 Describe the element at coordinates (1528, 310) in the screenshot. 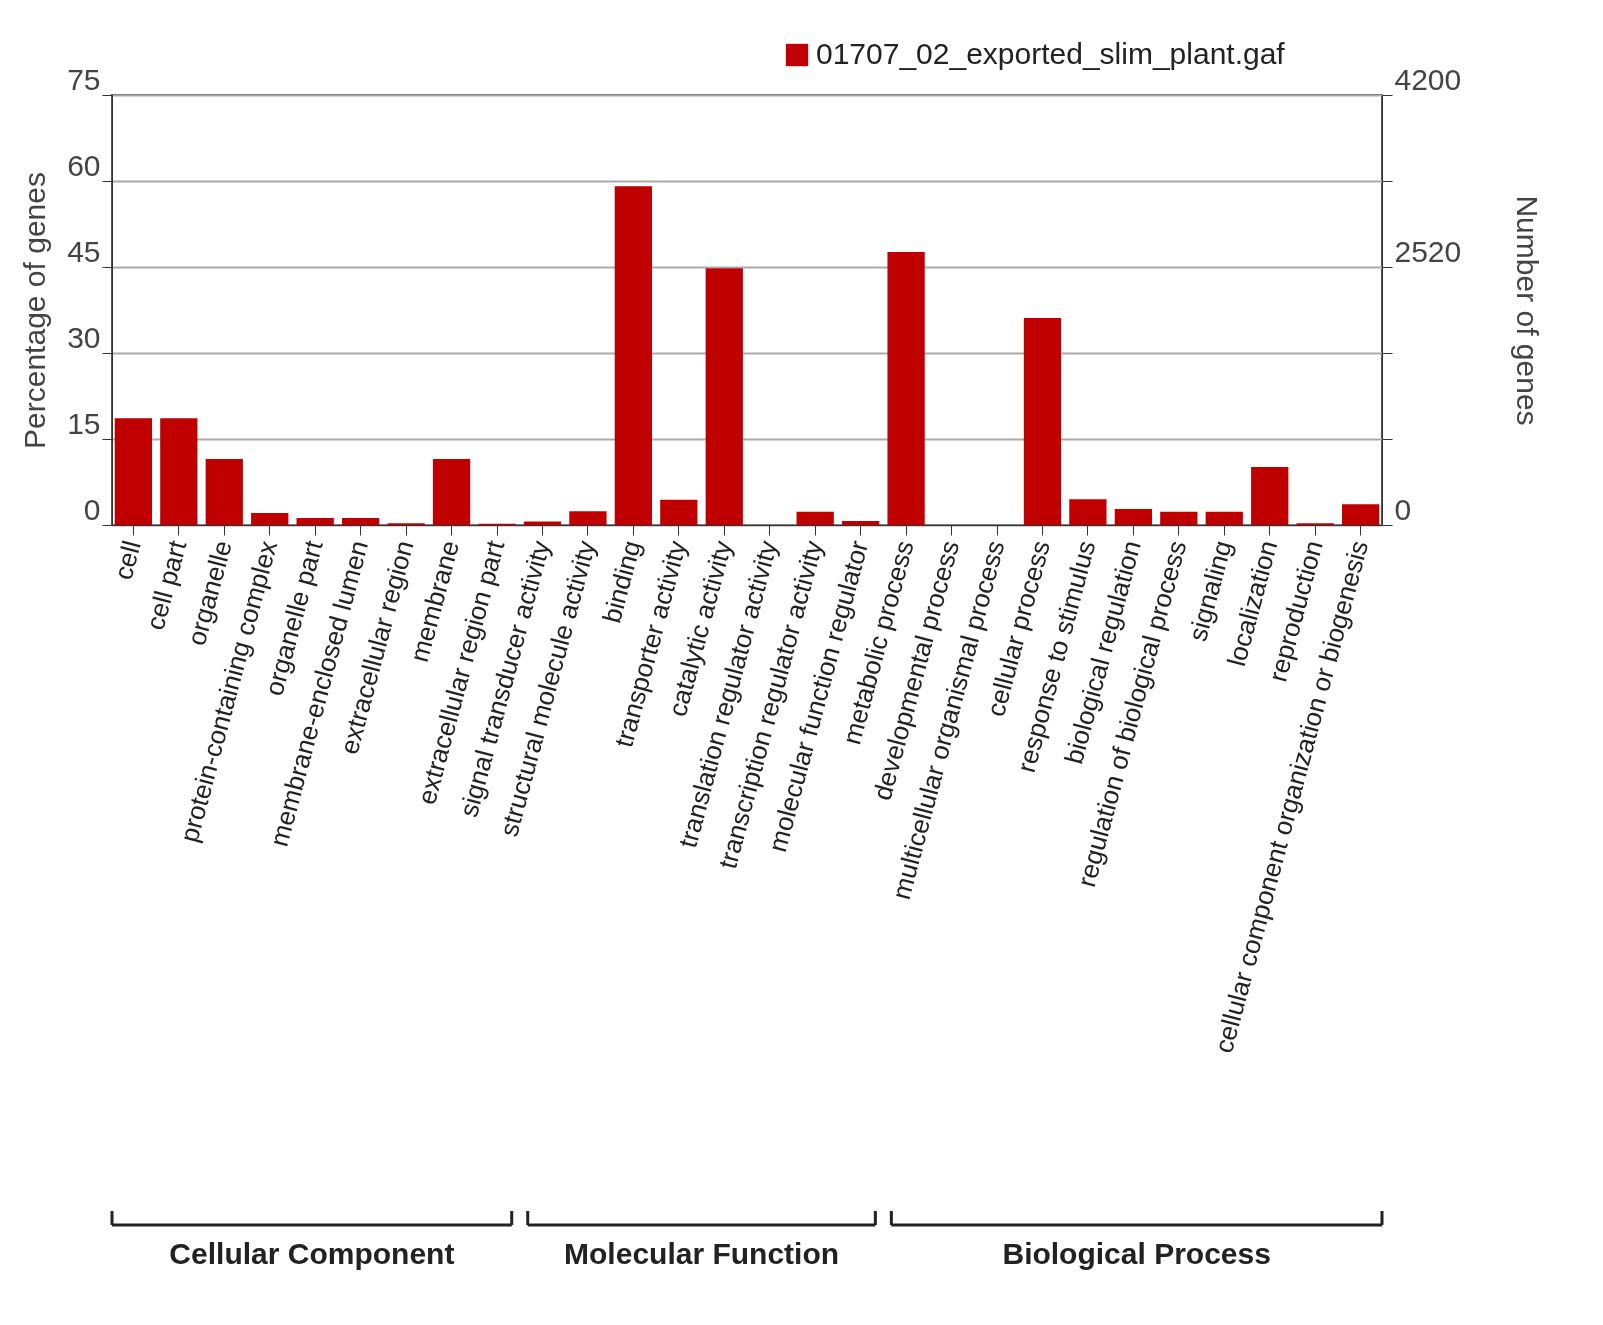

I see `y2-axis-title: Number of genes` at that location.